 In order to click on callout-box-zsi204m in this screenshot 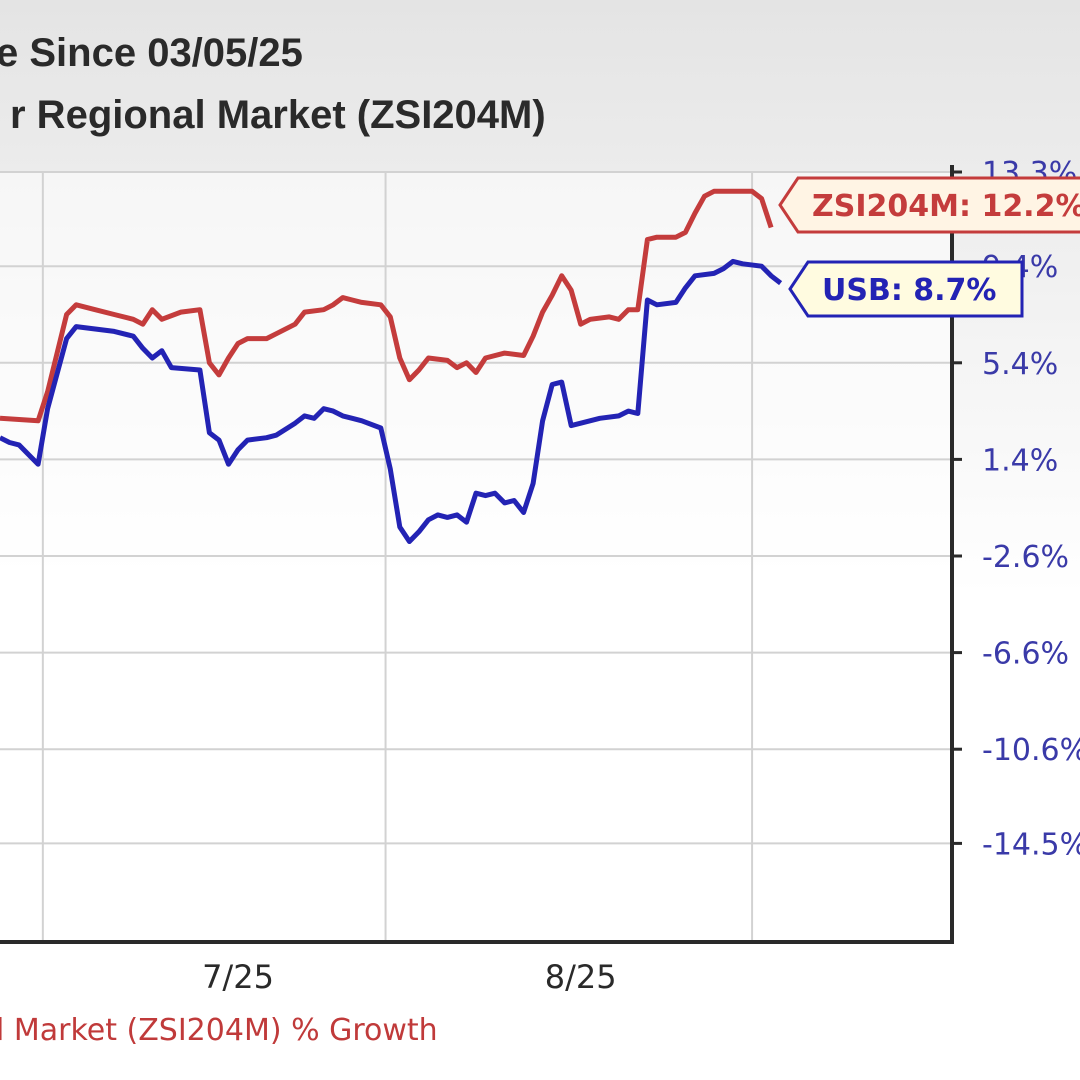, I will do `click(929, 205)`.